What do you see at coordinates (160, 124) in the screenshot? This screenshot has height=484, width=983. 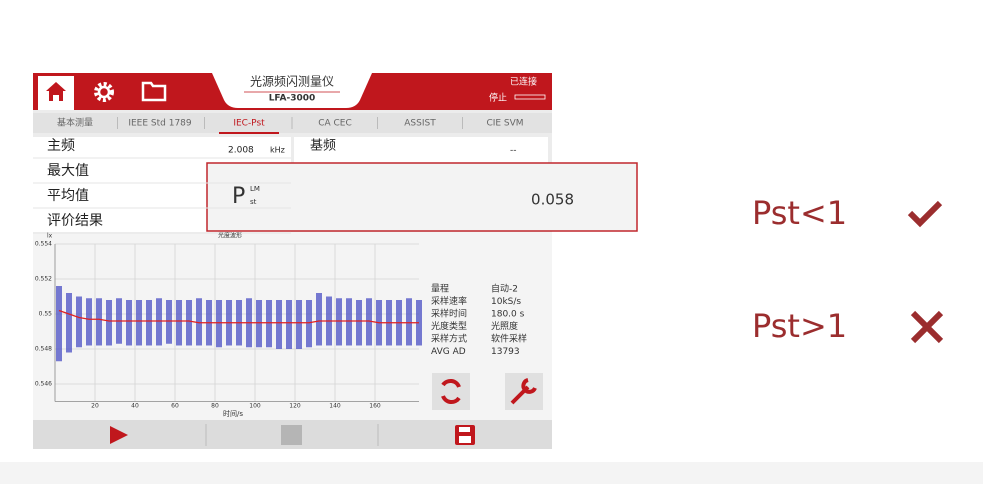 I see `tab: IEEE Std 1789` at bounding box center [160, 124].